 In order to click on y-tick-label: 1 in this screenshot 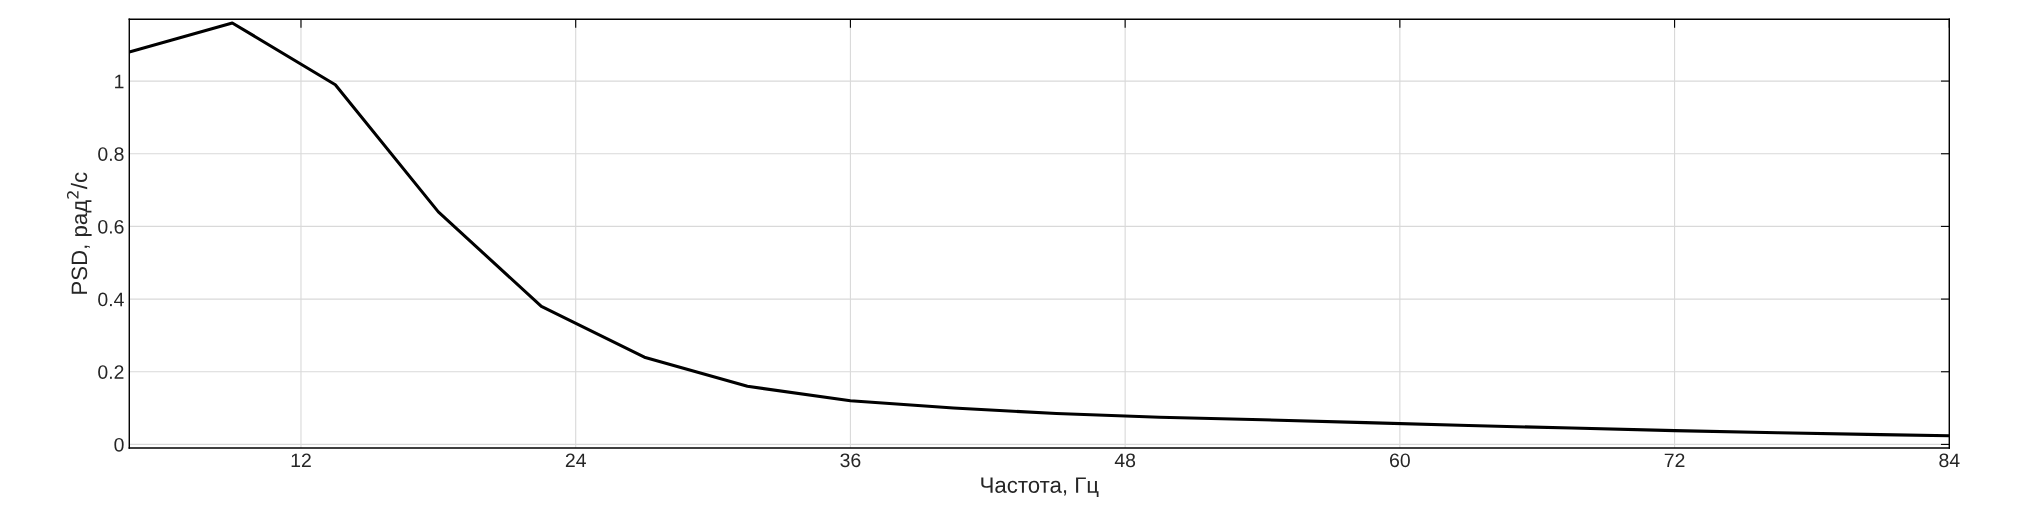, I will do `click(119, 81)`.